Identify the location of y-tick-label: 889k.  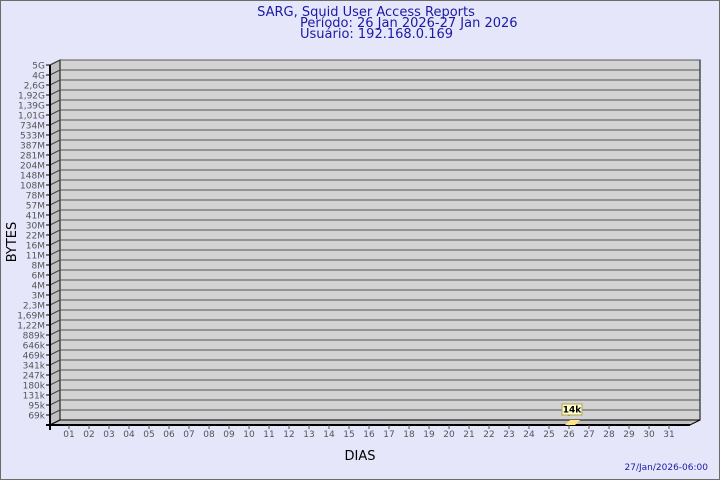
(34, 337).